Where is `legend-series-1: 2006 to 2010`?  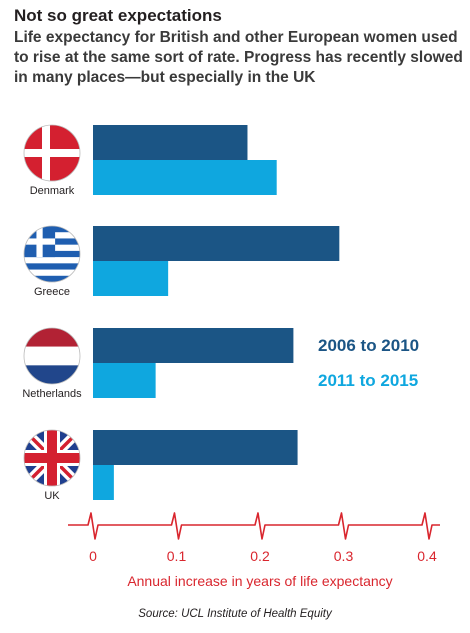 legend-series-1: 2006 to 2010 is located at coordinates (369, 345).